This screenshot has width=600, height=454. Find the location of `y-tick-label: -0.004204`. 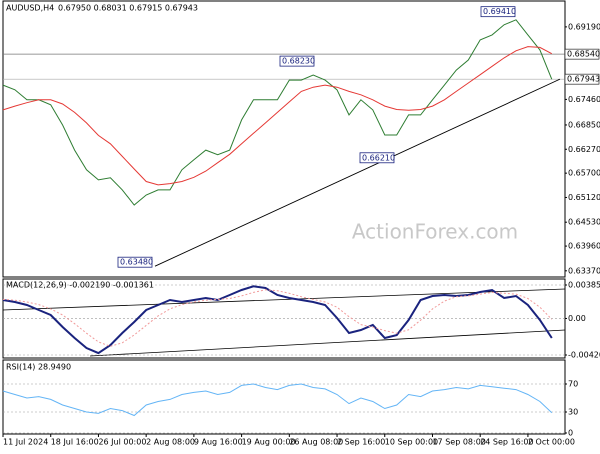

y-tick-label: -0.004204 is located at coordinates (584, 355).